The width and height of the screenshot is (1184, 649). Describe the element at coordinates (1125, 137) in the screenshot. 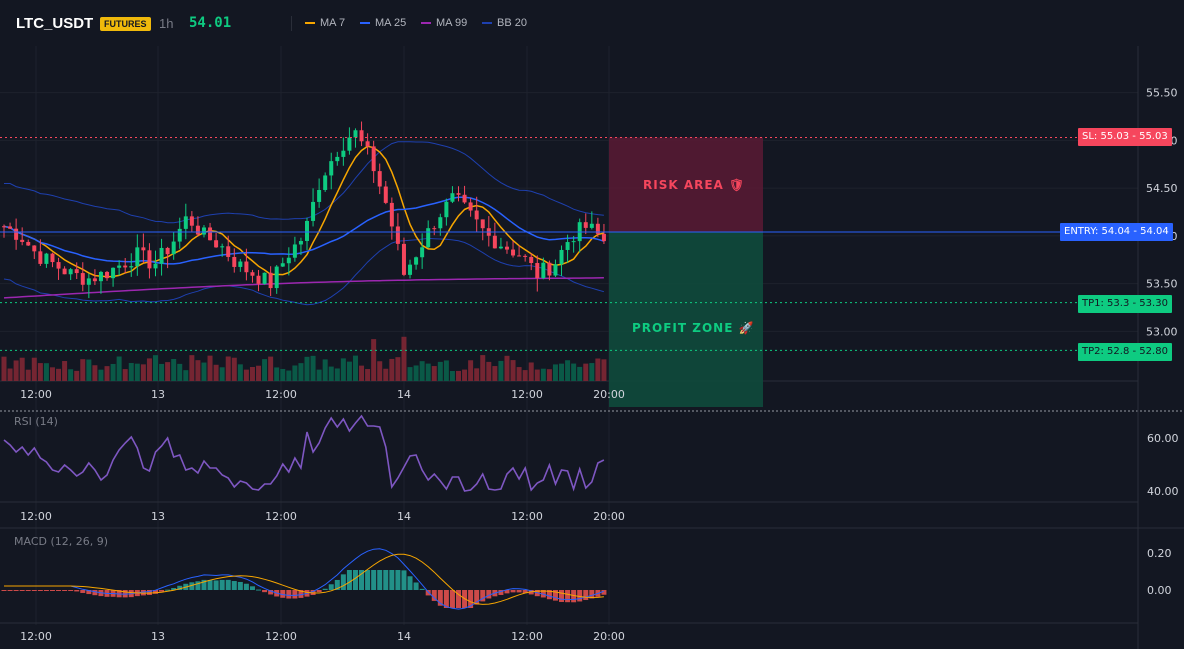

I see `sl-level-tag: SL: 55.03 - 55.03` at that location.